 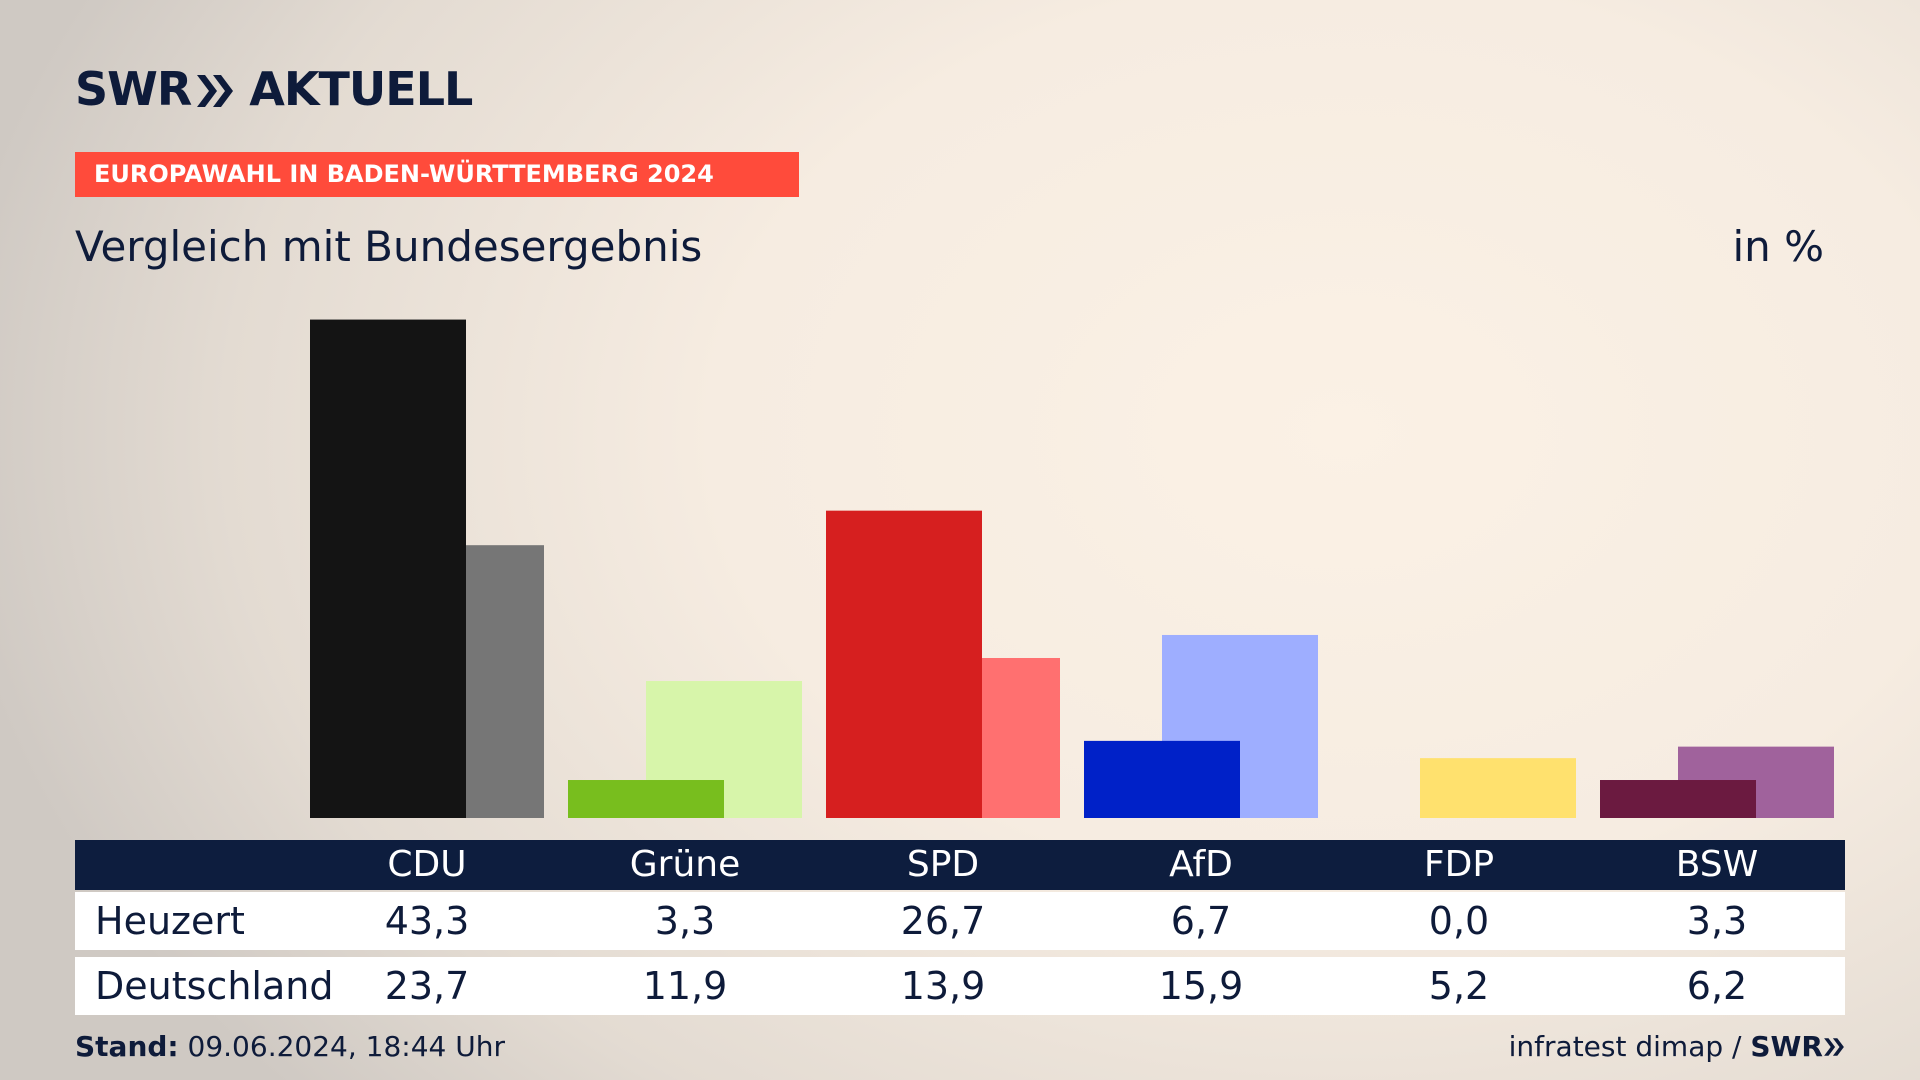 I want to click on value-heuzert-afd: 6,7, so click(x=1201, y=921).